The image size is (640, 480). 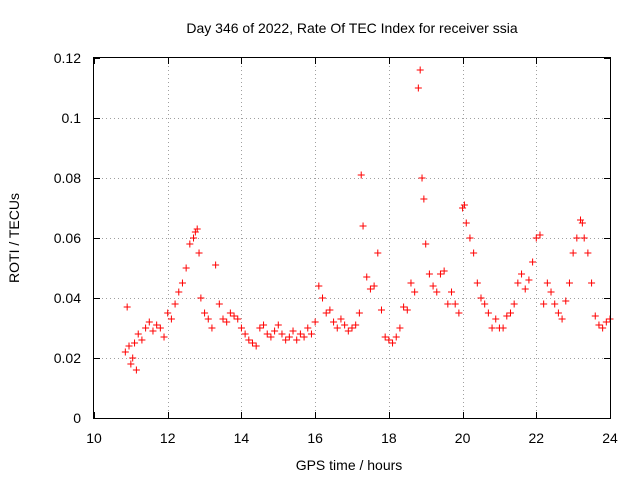 What do you see at coordinates (463, 438) in the screenshot?
I see `x-tick-label: 20` at bounding box center [463, 438].